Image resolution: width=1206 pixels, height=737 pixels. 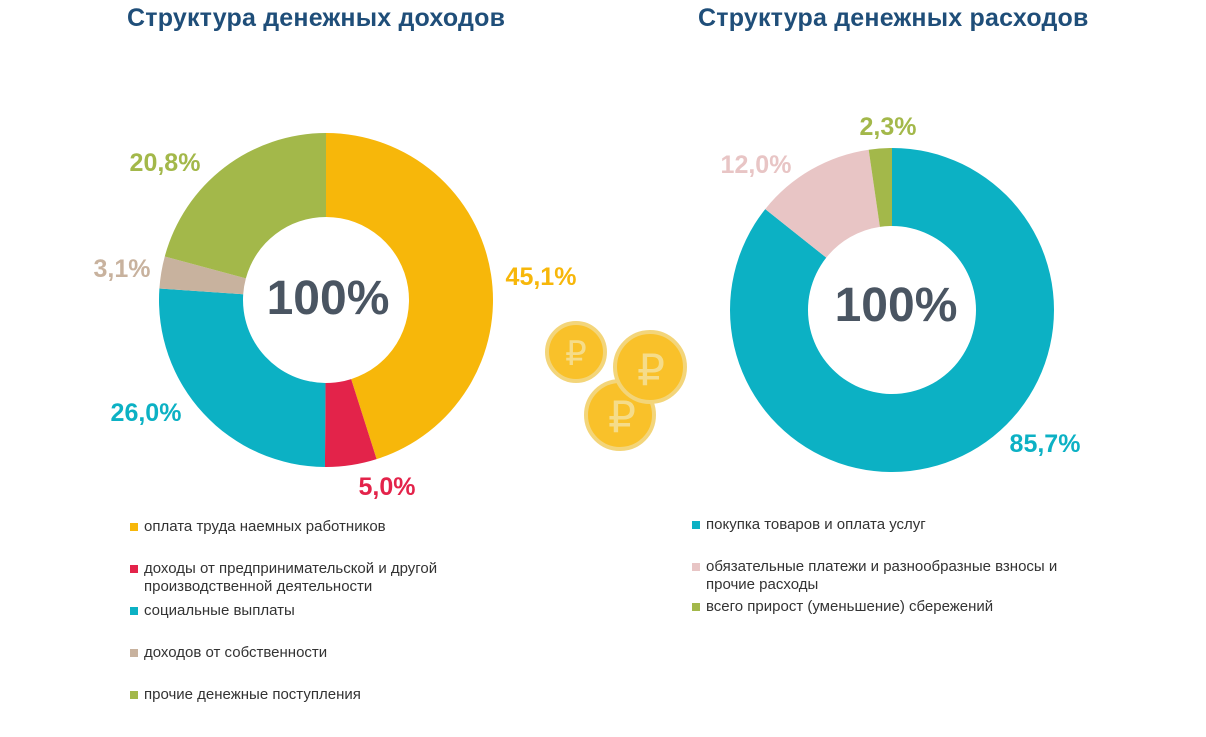 What do you see at coordinates (387, 487) in the screenshot?
I see `data-label: 5,0%` at bounding box center [387, 487].